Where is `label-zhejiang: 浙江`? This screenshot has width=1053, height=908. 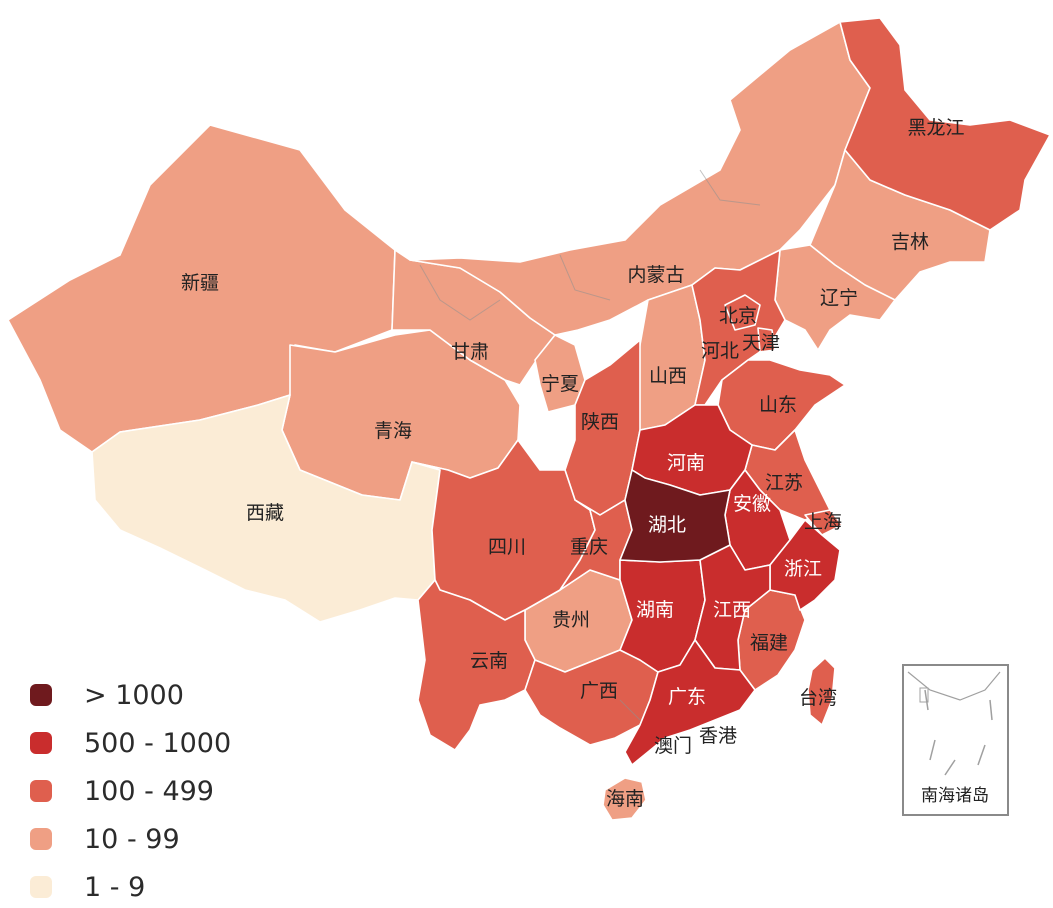
label-zhejiang: 浙江 is located at coordinates (803, 569).